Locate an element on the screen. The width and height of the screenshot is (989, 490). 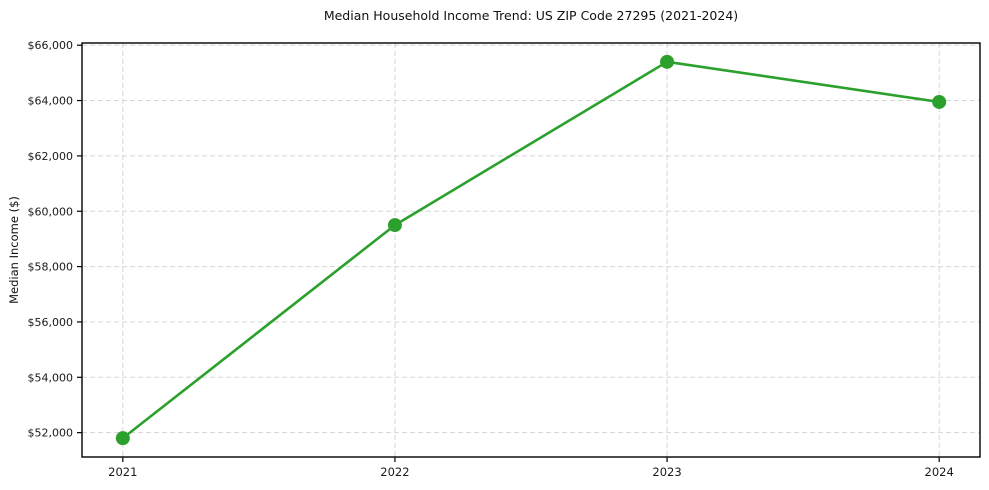
y-tick-label: $66,000 is located at coordinates (51, 45).